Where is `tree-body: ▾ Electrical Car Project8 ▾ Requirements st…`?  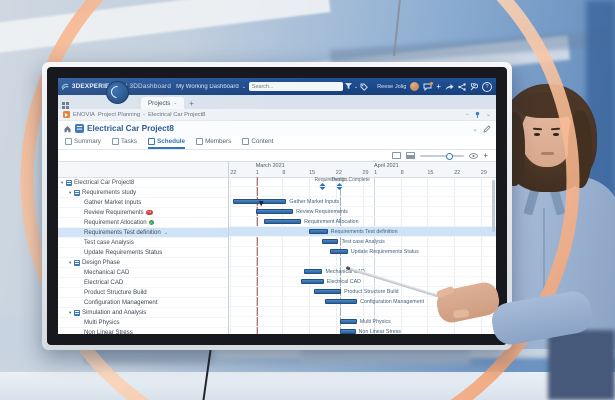
tree-body: ▾ Electrical Car Project8 ▾ Requirements st… is located at coordinates (143, 256).